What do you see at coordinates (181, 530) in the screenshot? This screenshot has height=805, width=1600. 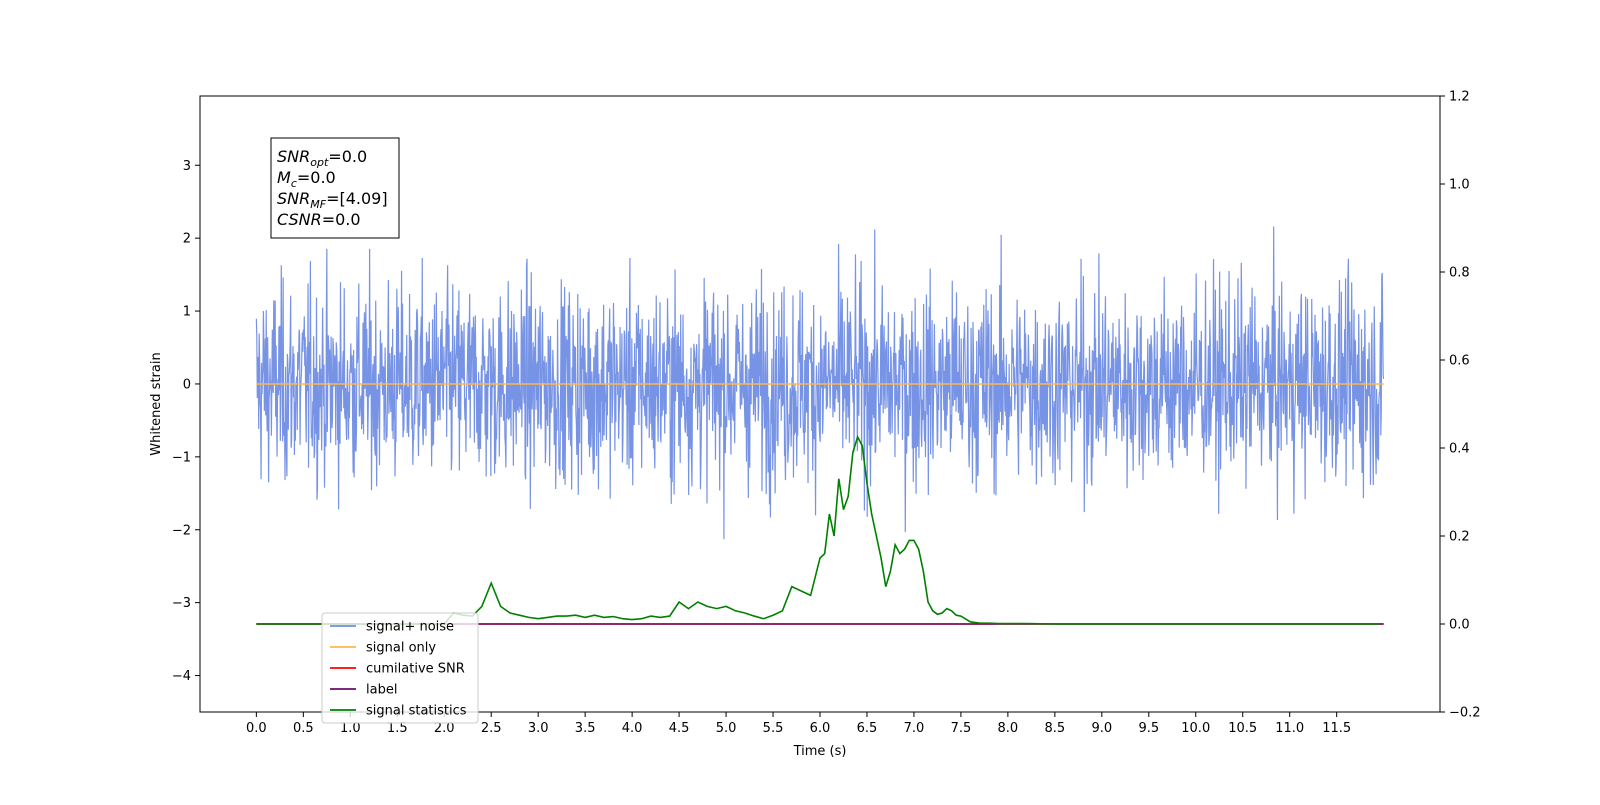 I see `y-tick-label: −2` at bounding box center [181, 530].